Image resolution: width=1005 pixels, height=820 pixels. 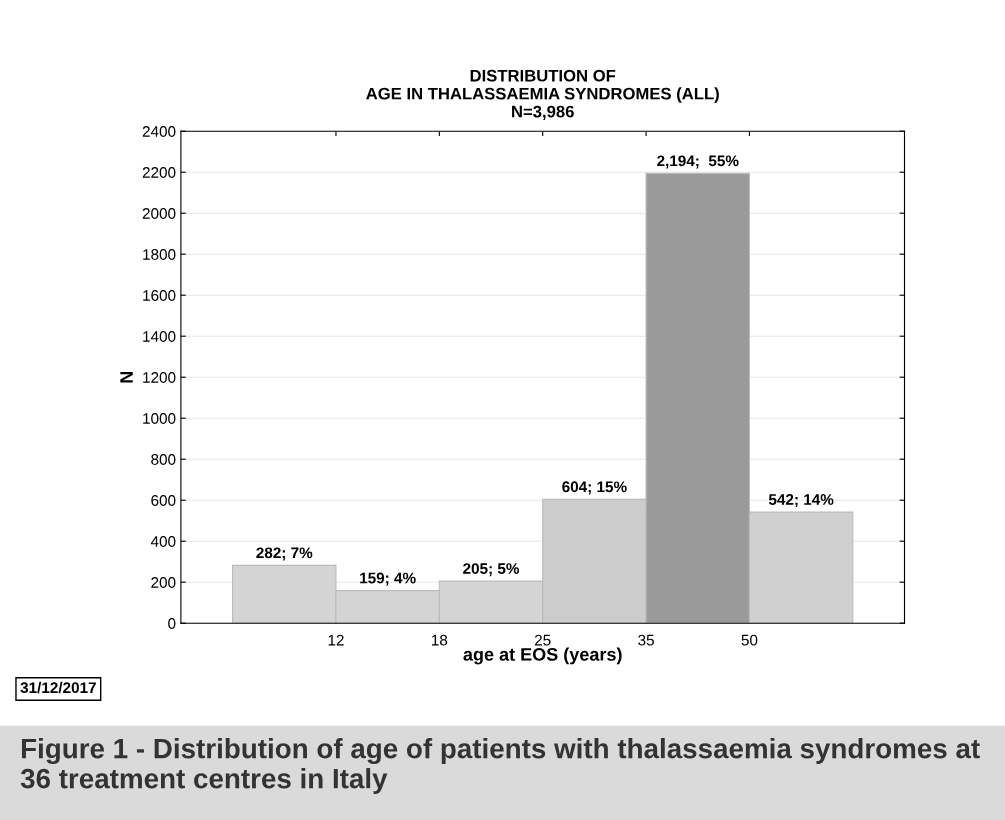 What do you see at coordinates (58, 687) in the screenshot?
I see `text: 31/12/2017` at bounding box center [58, 687].